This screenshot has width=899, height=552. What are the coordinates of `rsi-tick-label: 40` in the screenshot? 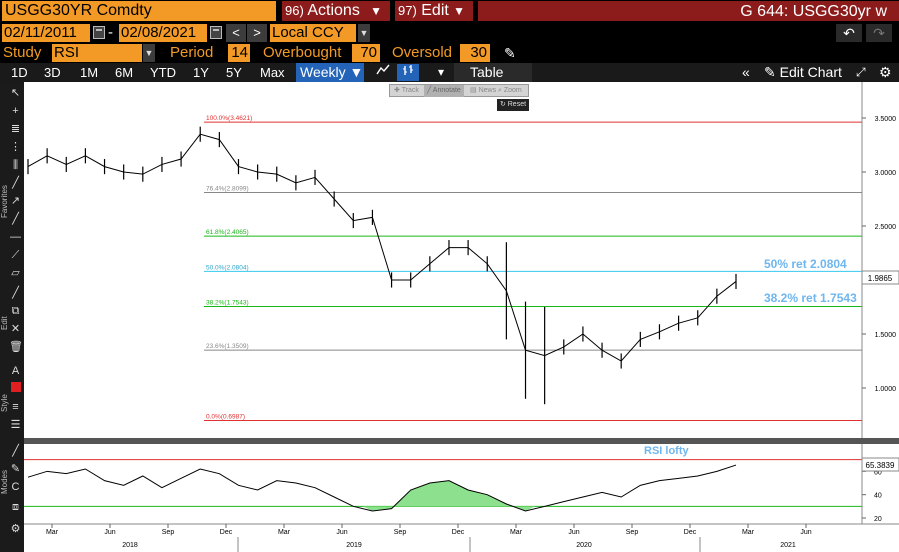 It's located at (878, 496).